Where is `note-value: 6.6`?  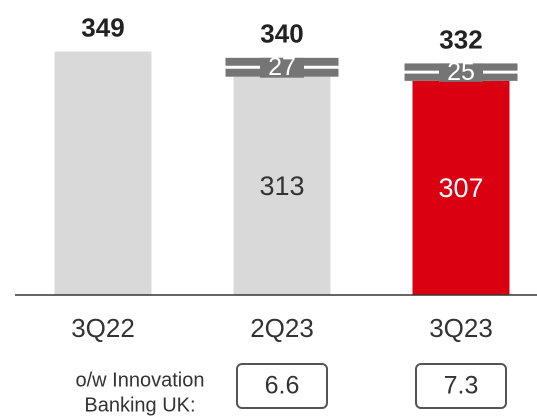 note-value: 6.6 is located at coordinates (282, 386).